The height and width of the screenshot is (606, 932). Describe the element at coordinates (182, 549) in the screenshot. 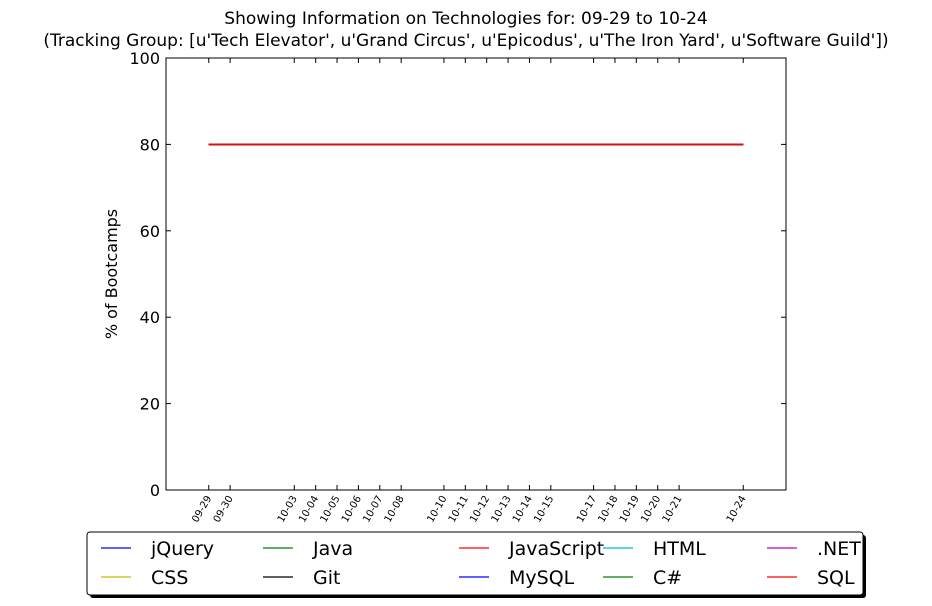

I see `legend-label: jQuery` at that location.